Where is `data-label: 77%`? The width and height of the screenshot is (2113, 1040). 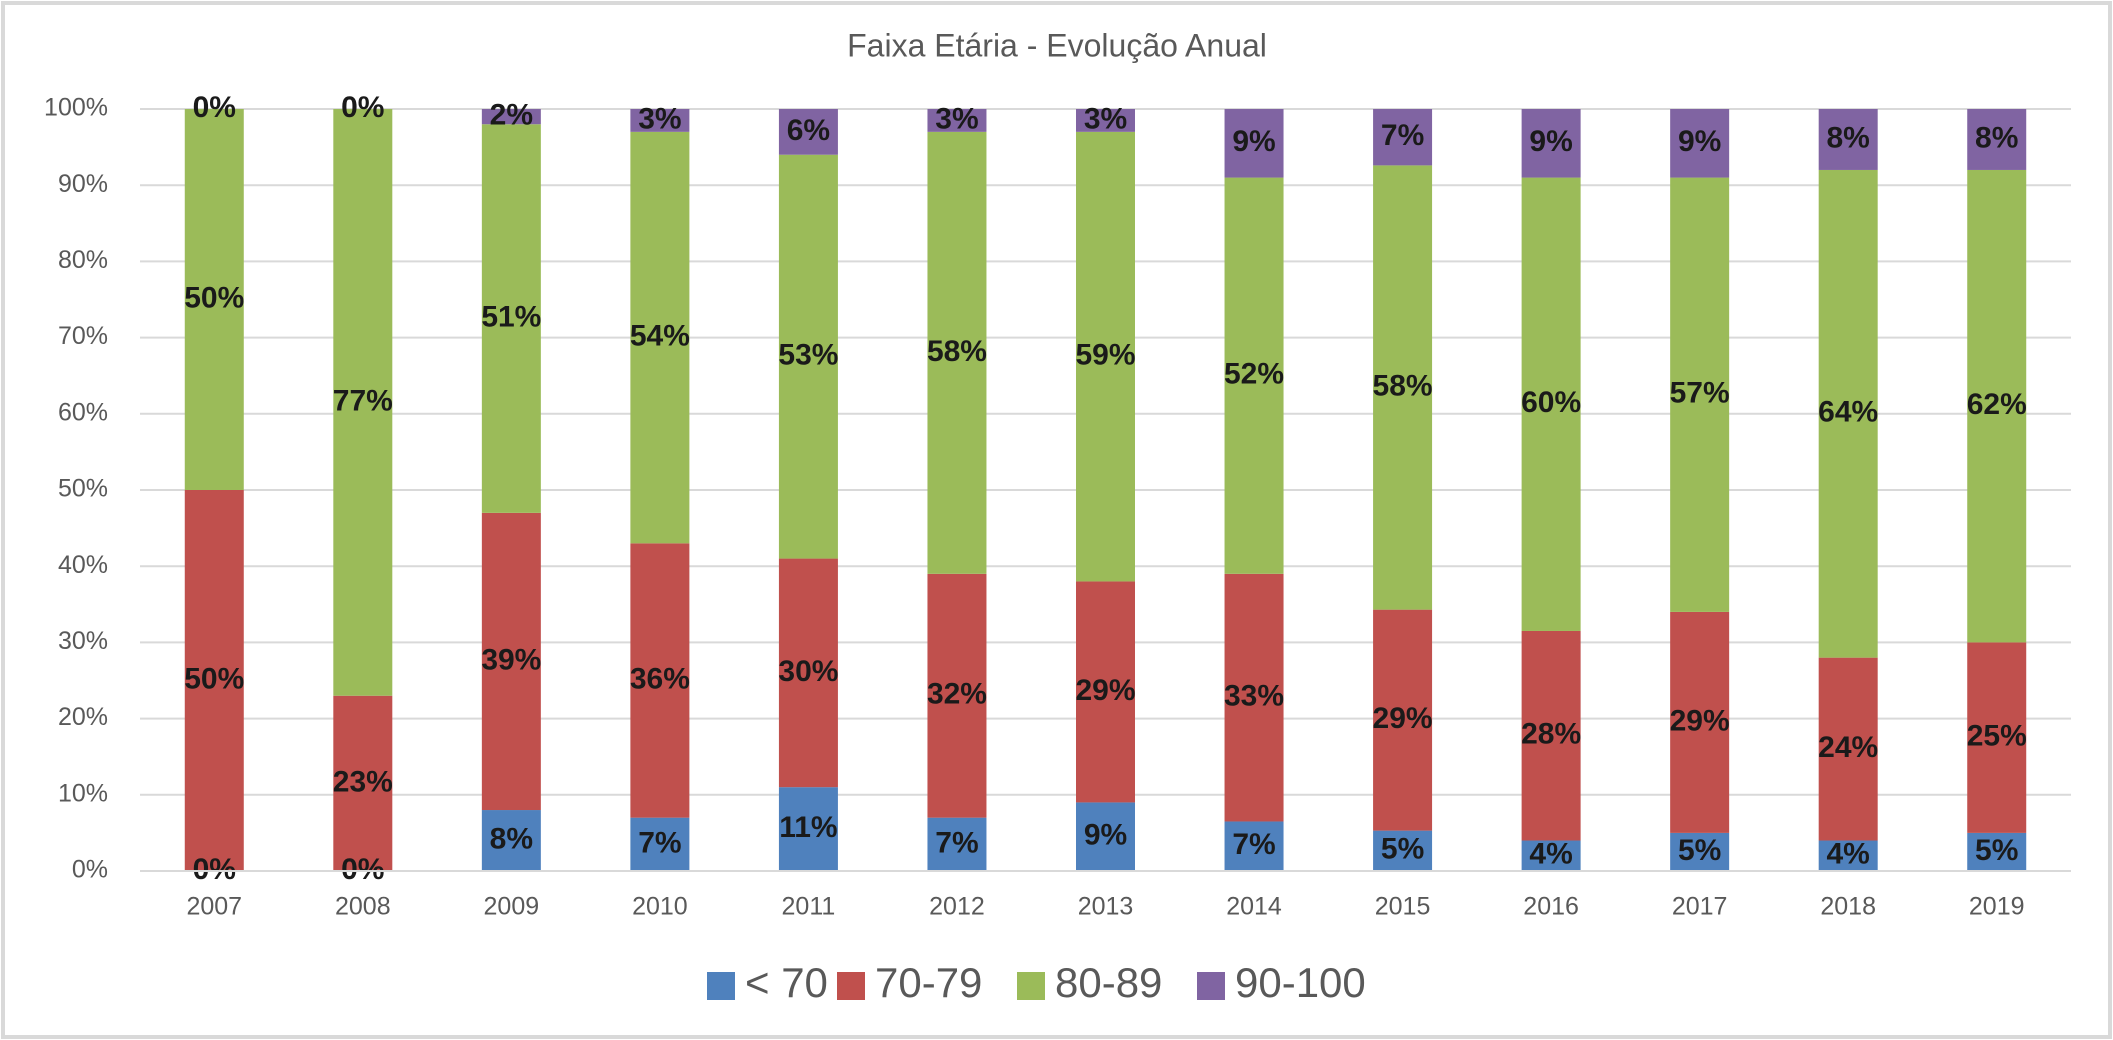
data-label: 77% is located at coordinates (363, 400).